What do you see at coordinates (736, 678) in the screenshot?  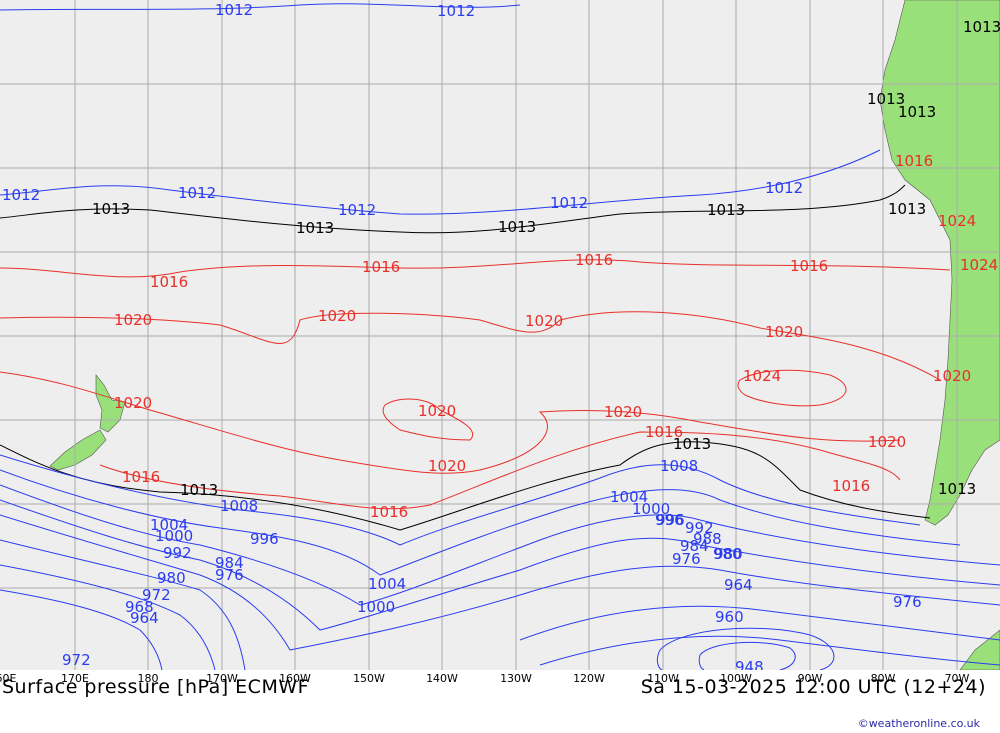 I see `longitude-tick: 100W` at bounding box center [736, 678].